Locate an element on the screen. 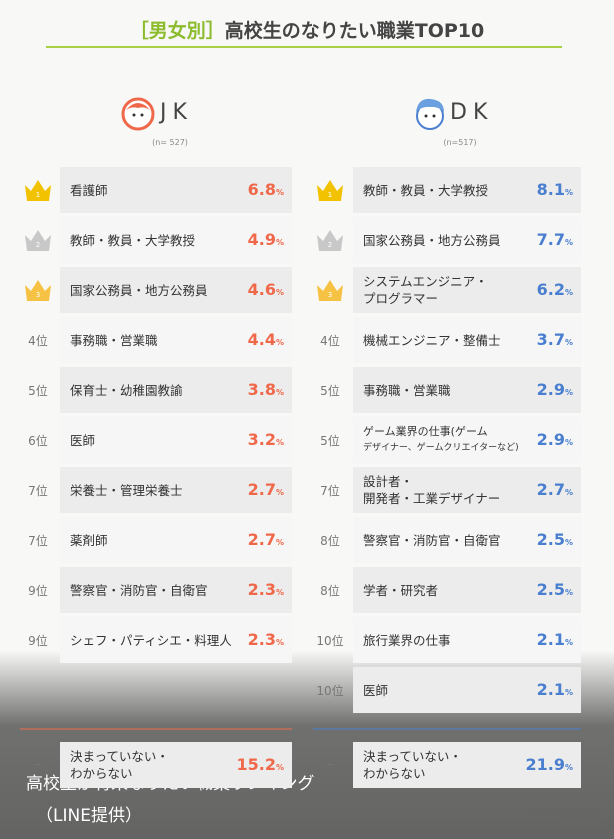  row: 警察官・消防官・自衛官 2.3% is located at coordinates (176, 590).